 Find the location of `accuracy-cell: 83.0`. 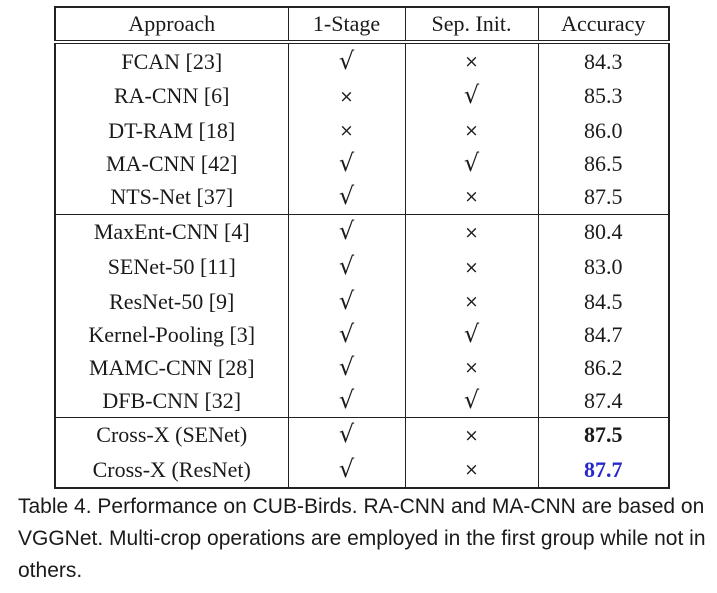

accuracy-cell: 83.0 is located at coordinates (603, 267).